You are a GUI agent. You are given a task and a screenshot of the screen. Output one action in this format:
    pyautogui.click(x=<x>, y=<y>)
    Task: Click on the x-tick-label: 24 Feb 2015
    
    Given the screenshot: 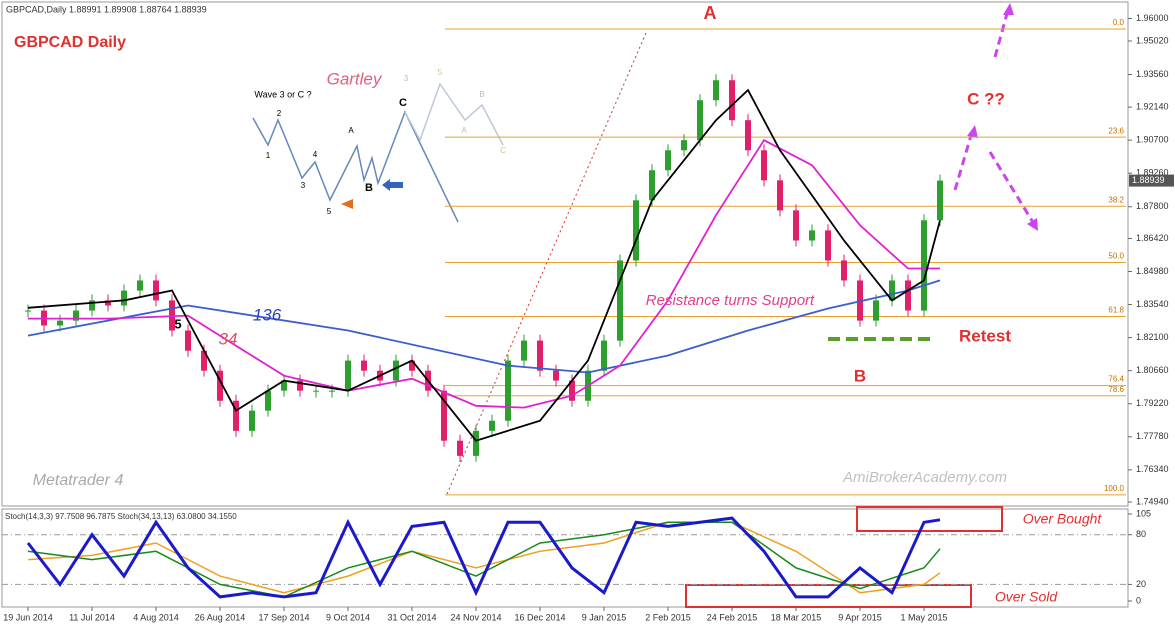 What is the action you would take?
    pyautogui.click(x=732, y=617)
    